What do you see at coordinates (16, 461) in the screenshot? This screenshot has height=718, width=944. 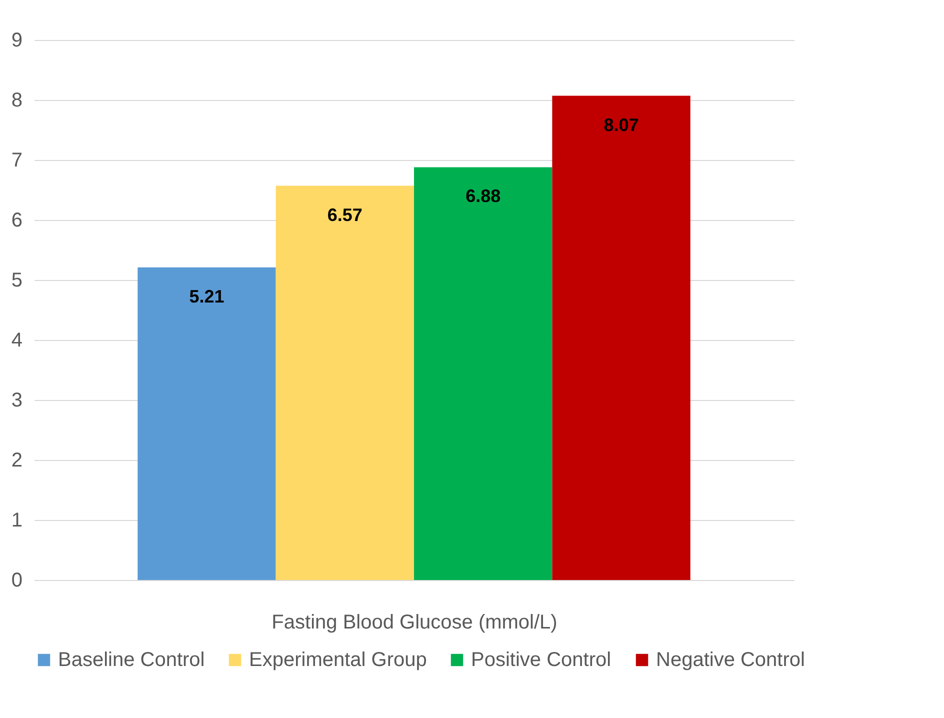 I see `y-tick-label: 2` at bounding box center [16, 461].